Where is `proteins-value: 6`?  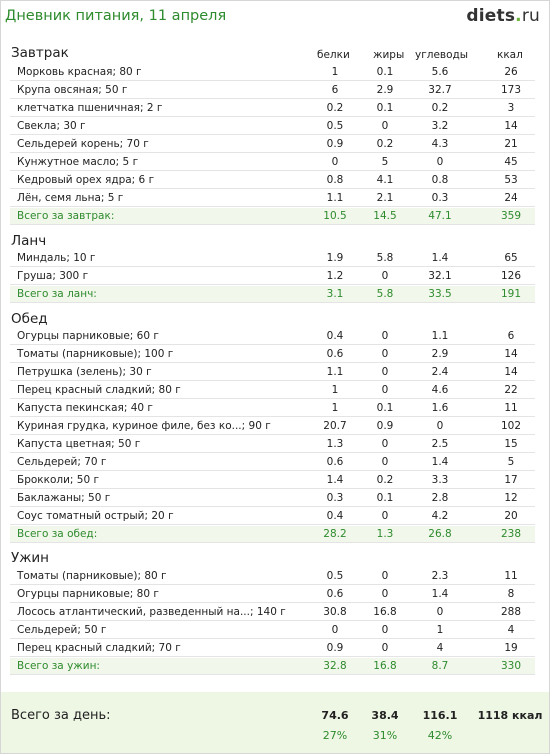 proteins-value: 6 is located at coordinates (335, 90).